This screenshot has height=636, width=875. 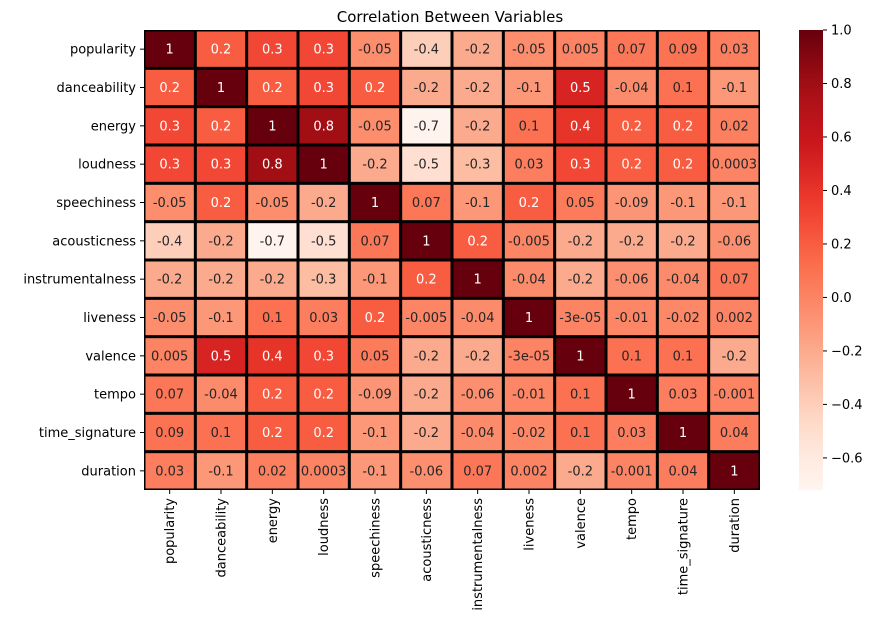 I want to click on column-tick-label: tempo, so click(x=632, y=519).